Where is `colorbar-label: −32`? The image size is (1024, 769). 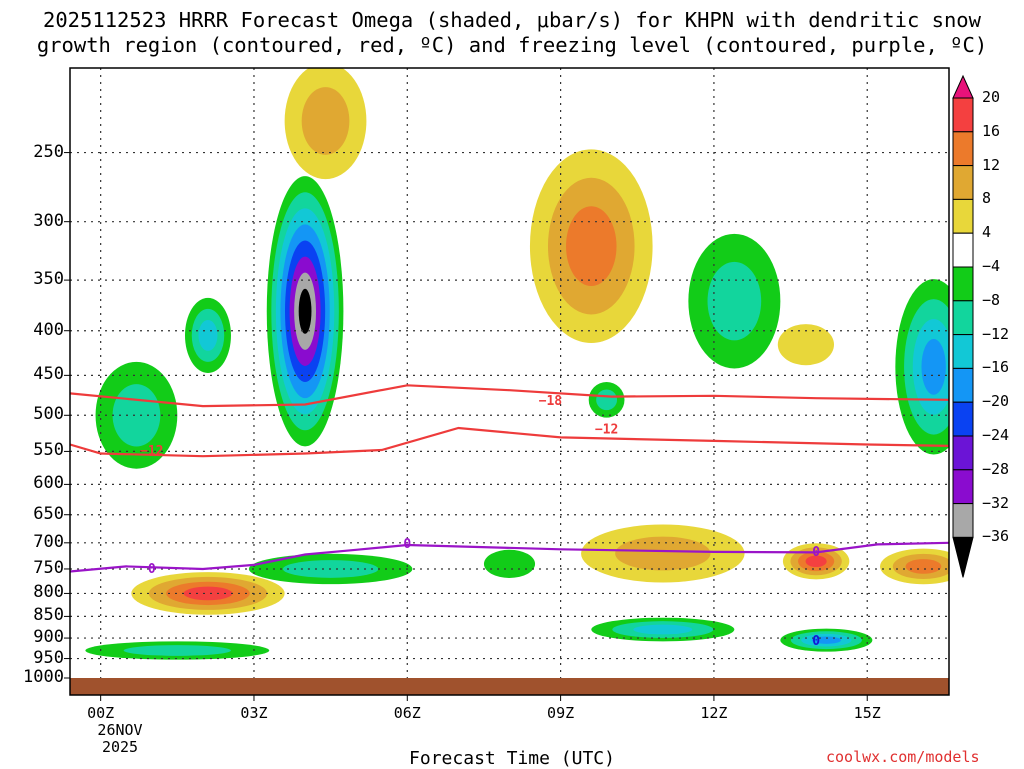
colorbar-label: −32 is located at coordinates (996, 502).